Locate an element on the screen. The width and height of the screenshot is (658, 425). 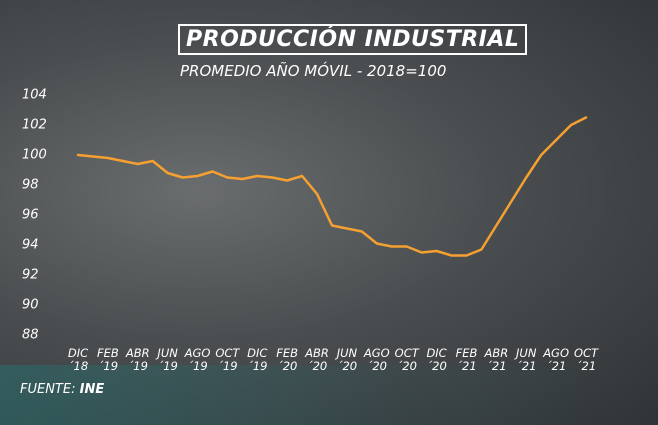
chart-title: PRODUCCIÓN INDUSTRIAL is located at coordinates (353, 39).